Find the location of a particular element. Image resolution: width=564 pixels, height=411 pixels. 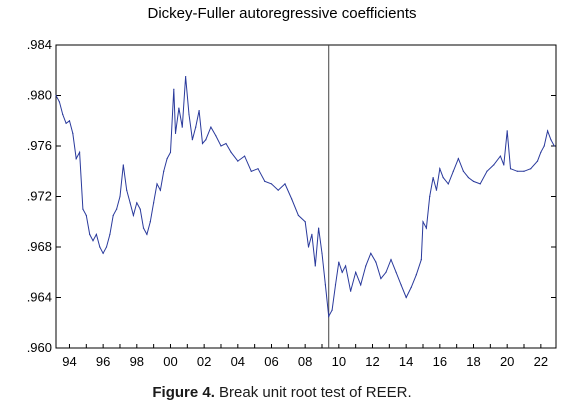

x-tick-label: 06 is located at coordinates (271, 361).